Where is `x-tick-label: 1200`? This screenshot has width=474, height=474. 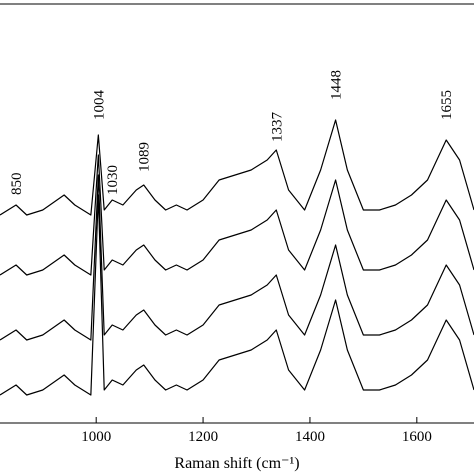
x-tick-label: 1200 is located at coordinates (203, 437).